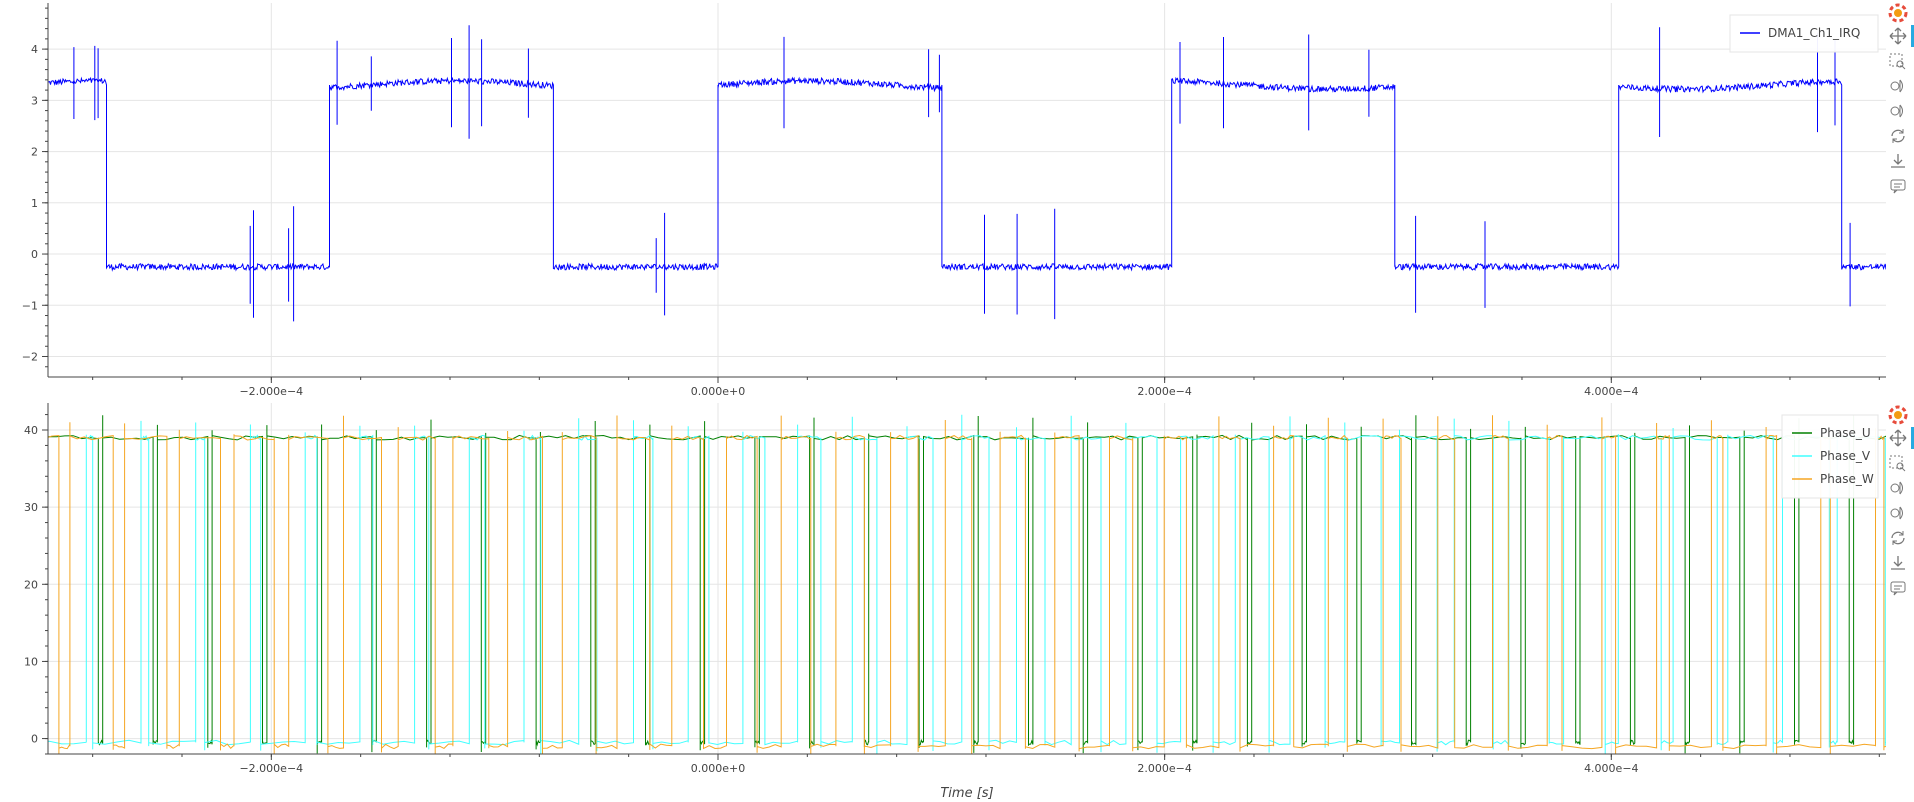 The width and height of the screenshot is (1914, 802). What do you see at coordinates (30, 305) in the screenshot?
I see `y-tick-label: −1` at bounding box center [30, 305].